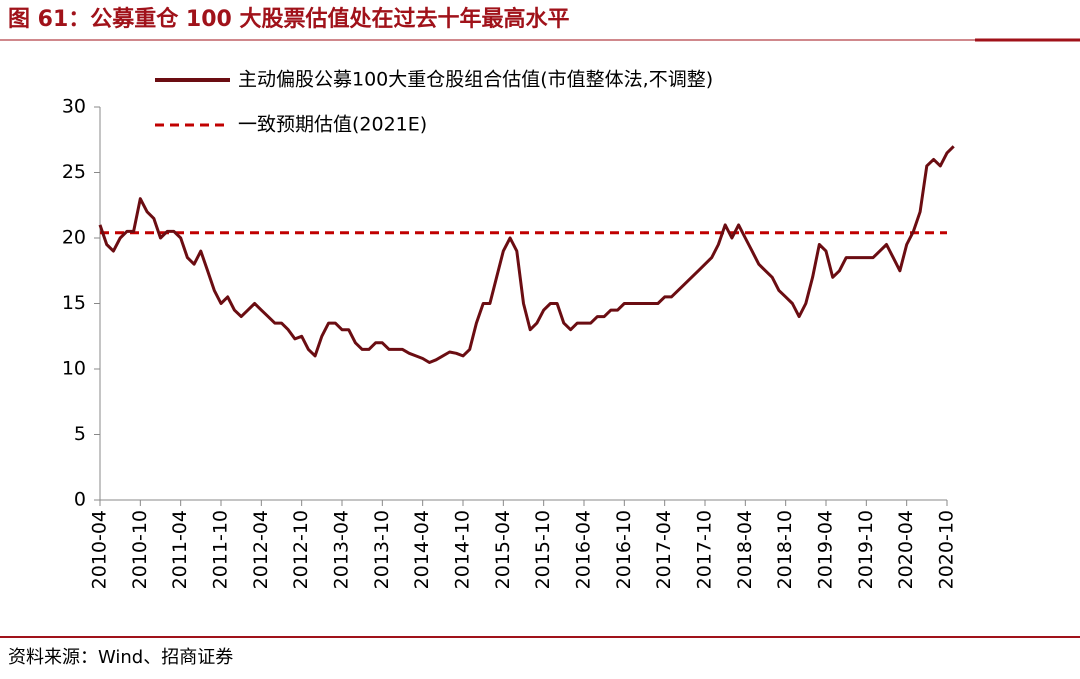 This screenshot has height=679, width=1080. I want to click on legend-label: 一致预期估值(2021E), so click(332, 125).